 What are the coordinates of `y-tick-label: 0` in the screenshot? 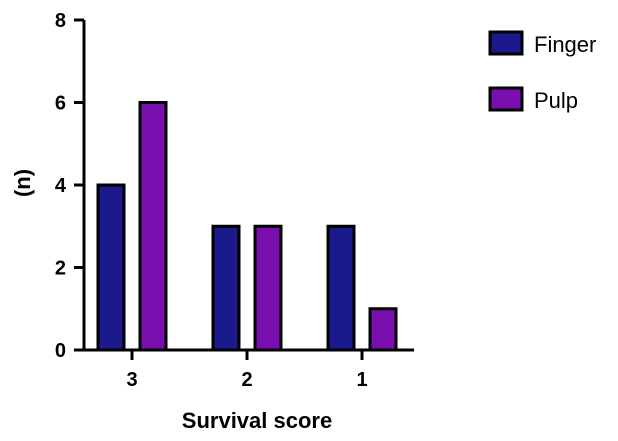 It's located at (60, 351).